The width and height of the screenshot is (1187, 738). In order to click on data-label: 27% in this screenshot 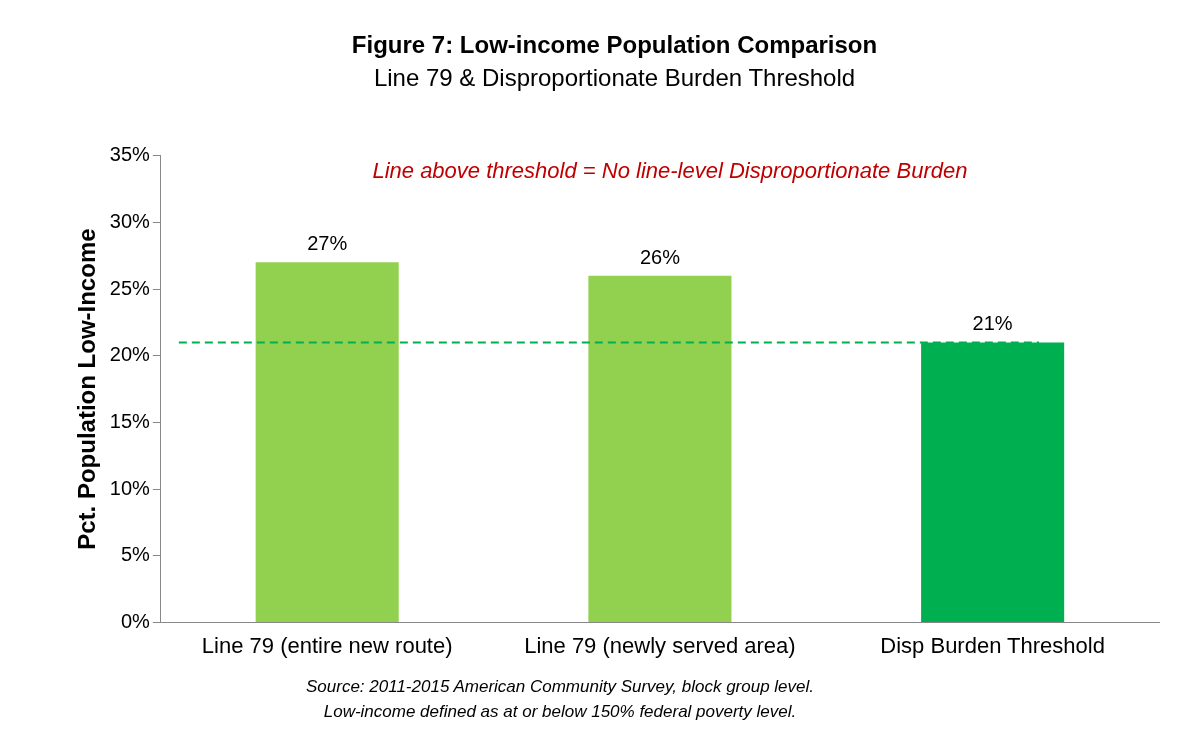, I will do `click(327, 243)`.